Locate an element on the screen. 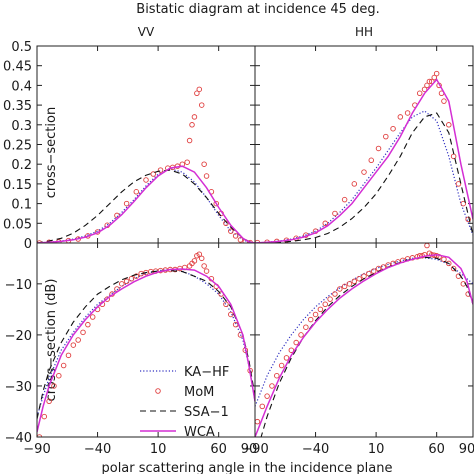 The height and width of the screenshot is (474, 474). y-tick-label: 0.45 is located at coordinates (17, 67).